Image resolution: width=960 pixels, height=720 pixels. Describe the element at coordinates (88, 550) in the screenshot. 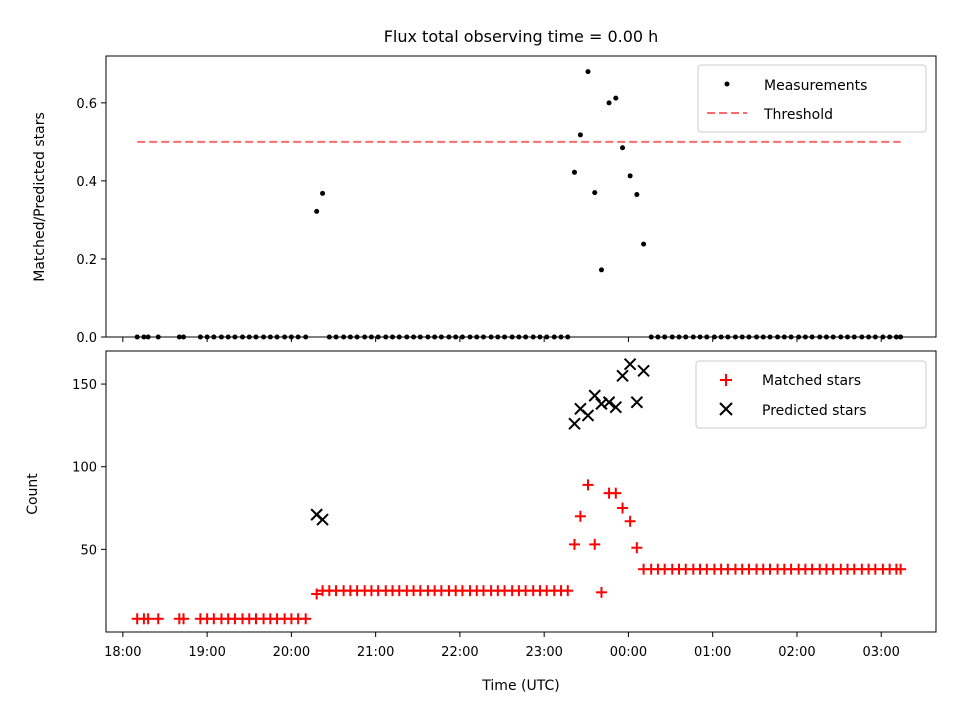

I see `bottom-ytick-label: 50` at that location.